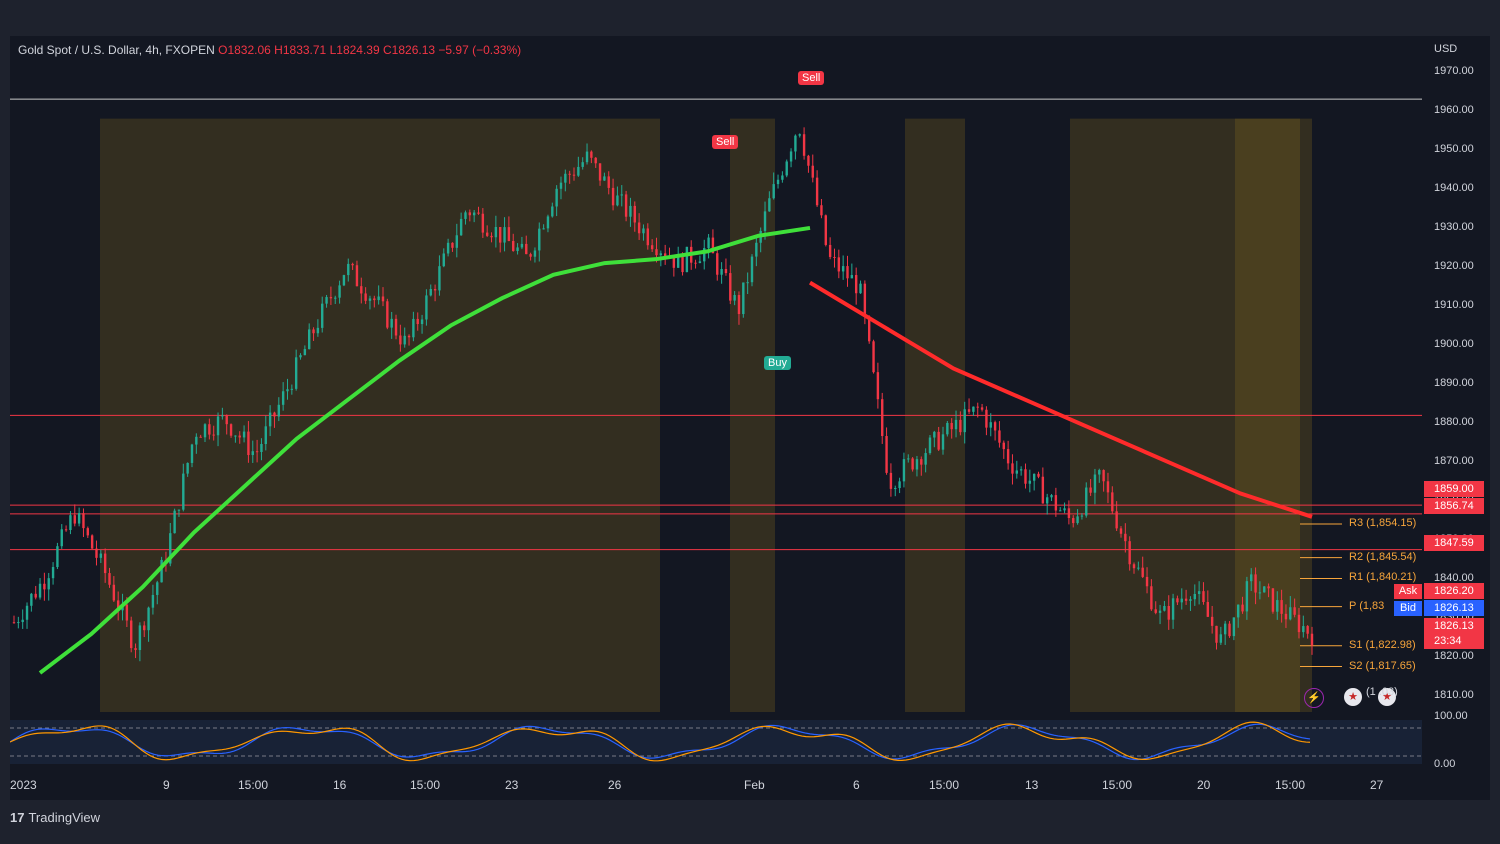 The width and height of the screenshot is (1500, 844). I want to click on footer-brand: 17 TradingView, so click(55, 817).